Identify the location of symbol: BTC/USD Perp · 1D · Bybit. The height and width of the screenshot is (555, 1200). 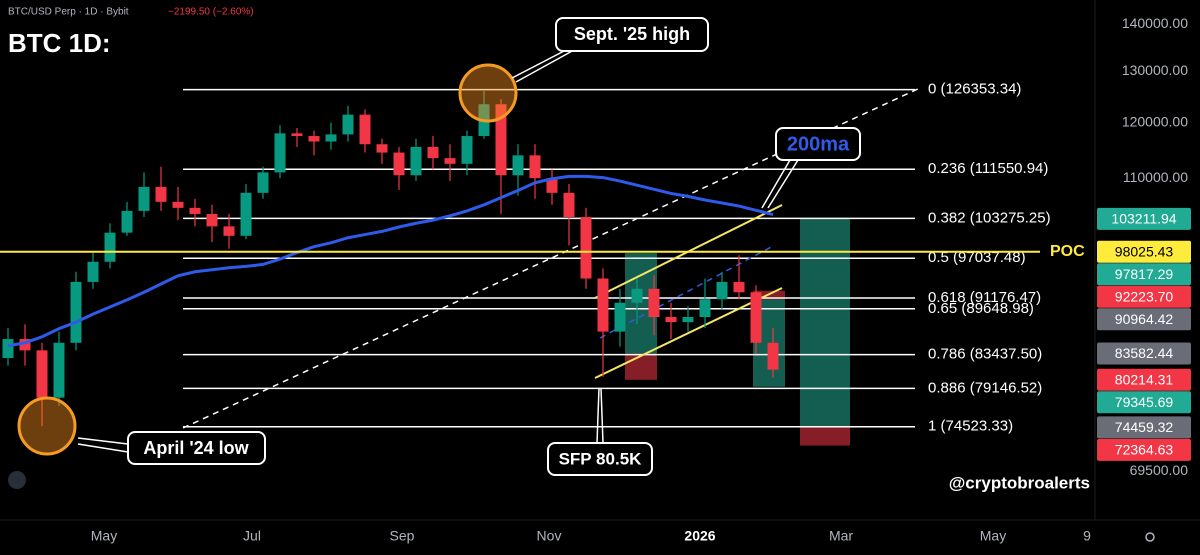
(68, 12).